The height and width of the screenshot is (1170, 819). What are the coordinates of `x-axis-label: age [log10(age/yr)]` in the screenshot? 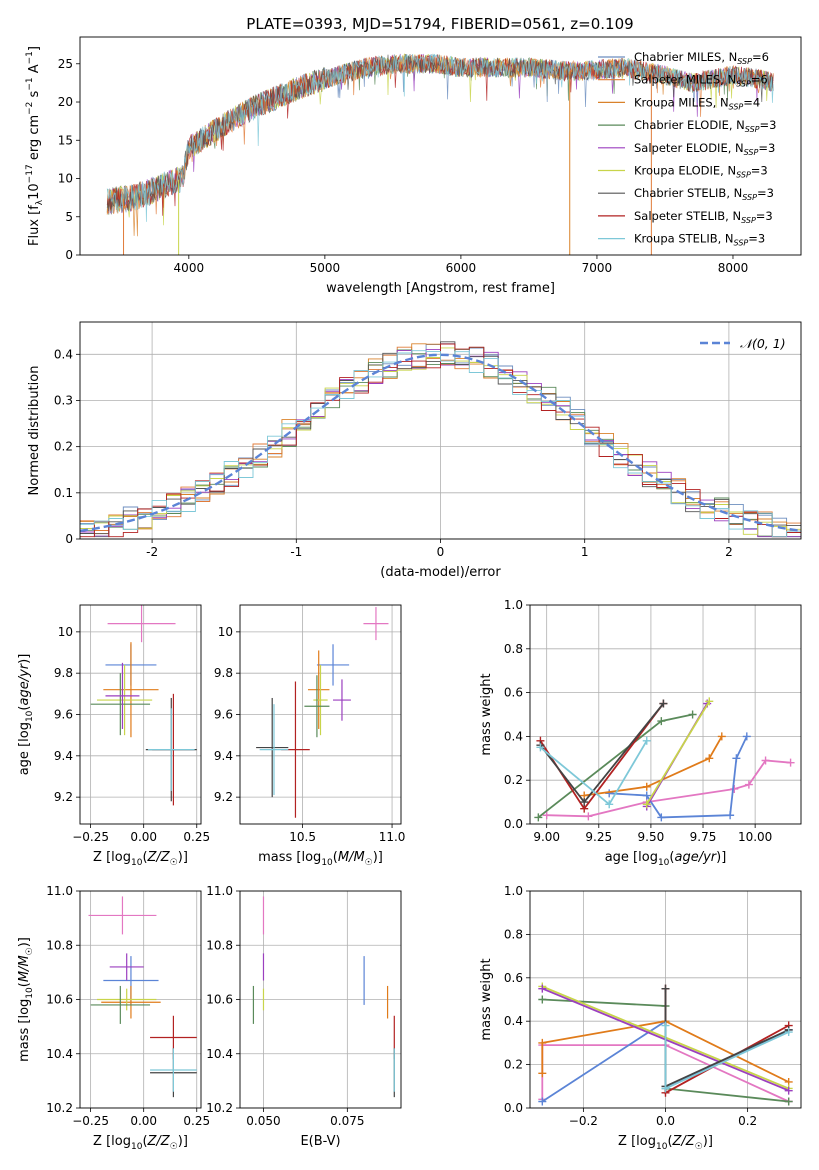 It's located at (666, 859).